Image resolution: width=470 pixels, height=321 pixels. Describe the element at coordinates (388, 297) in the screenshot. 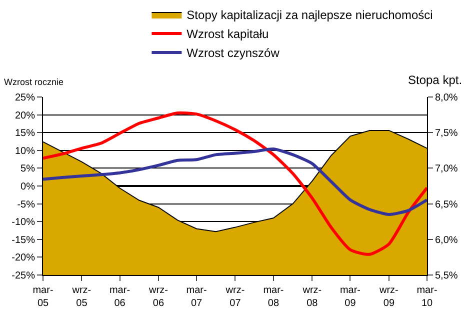

I see `x-tick-label: wrz- 09` at that location.